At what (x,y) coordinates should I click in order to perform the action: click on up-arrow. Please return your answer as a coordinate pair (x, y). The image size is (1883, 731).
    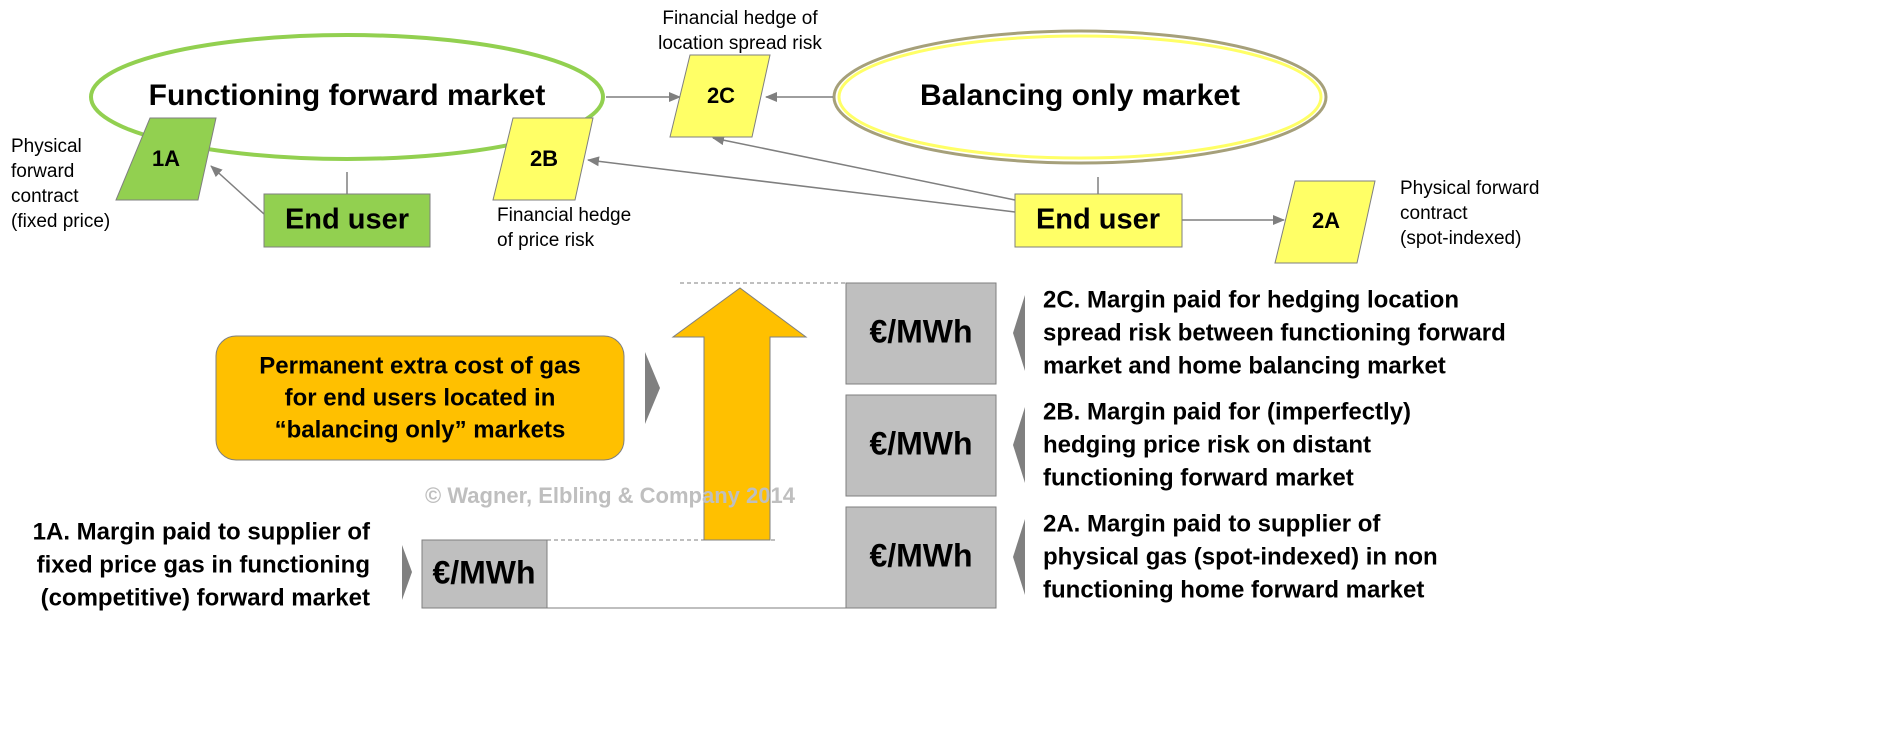
    Looking at the image, I should click on (739, 414).